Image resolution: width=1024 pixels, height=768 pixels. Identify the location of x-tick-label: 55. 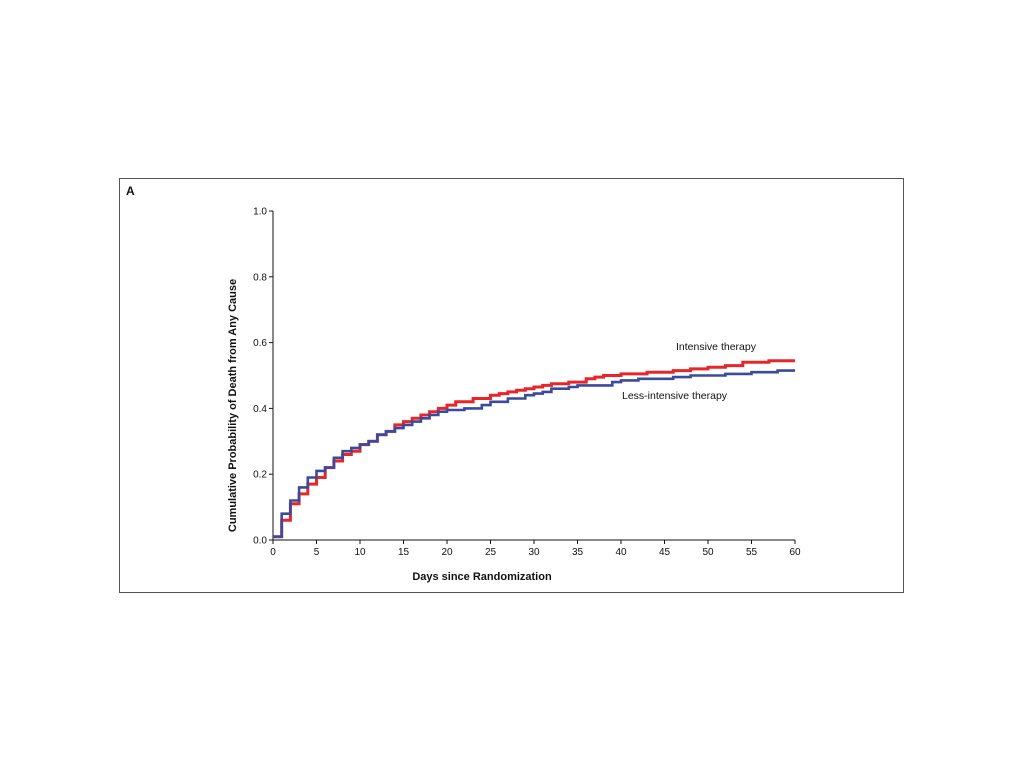
(752, 552).